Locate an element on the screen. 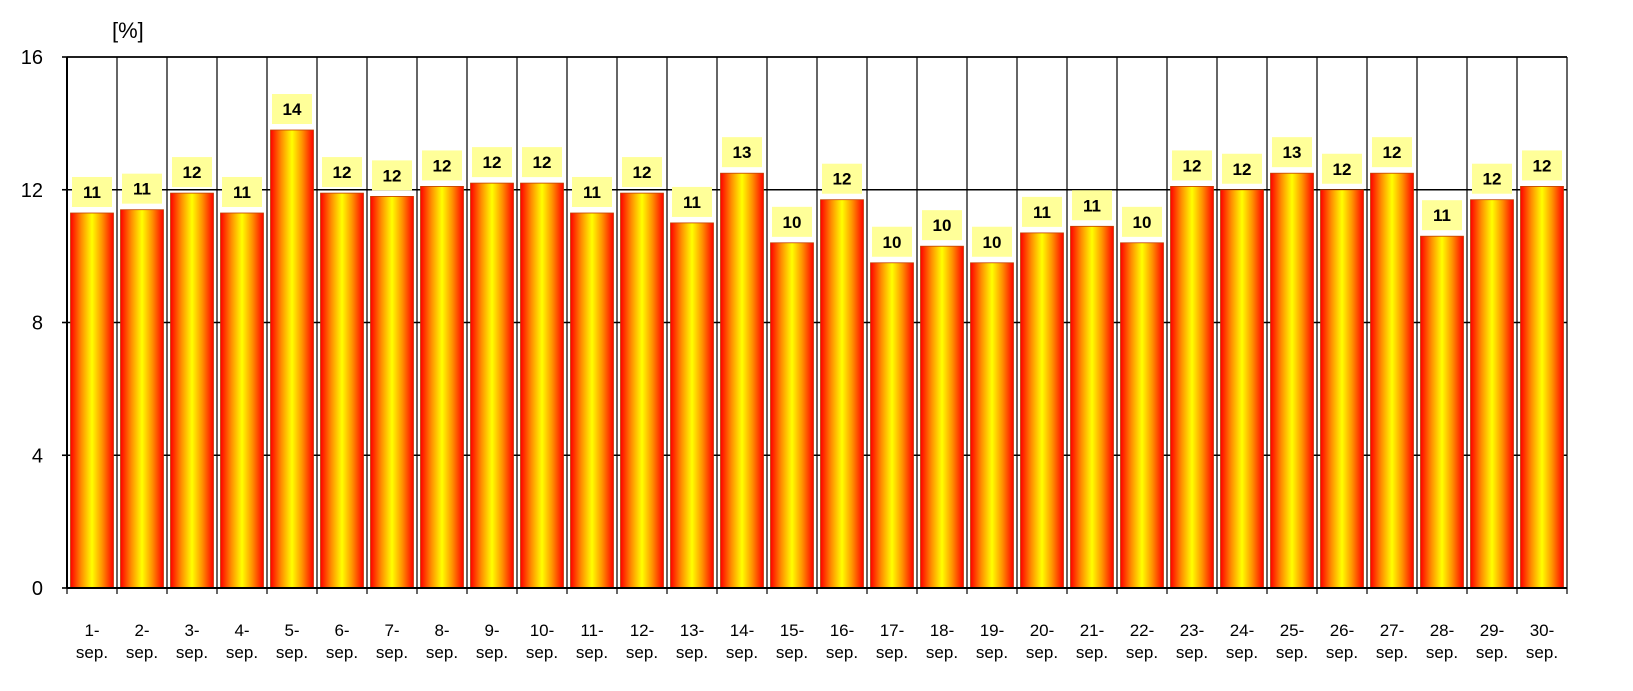 The width and height of the screenshot is (1633, 691). y-tick-label: 12 is located at coordinates (32, 191).